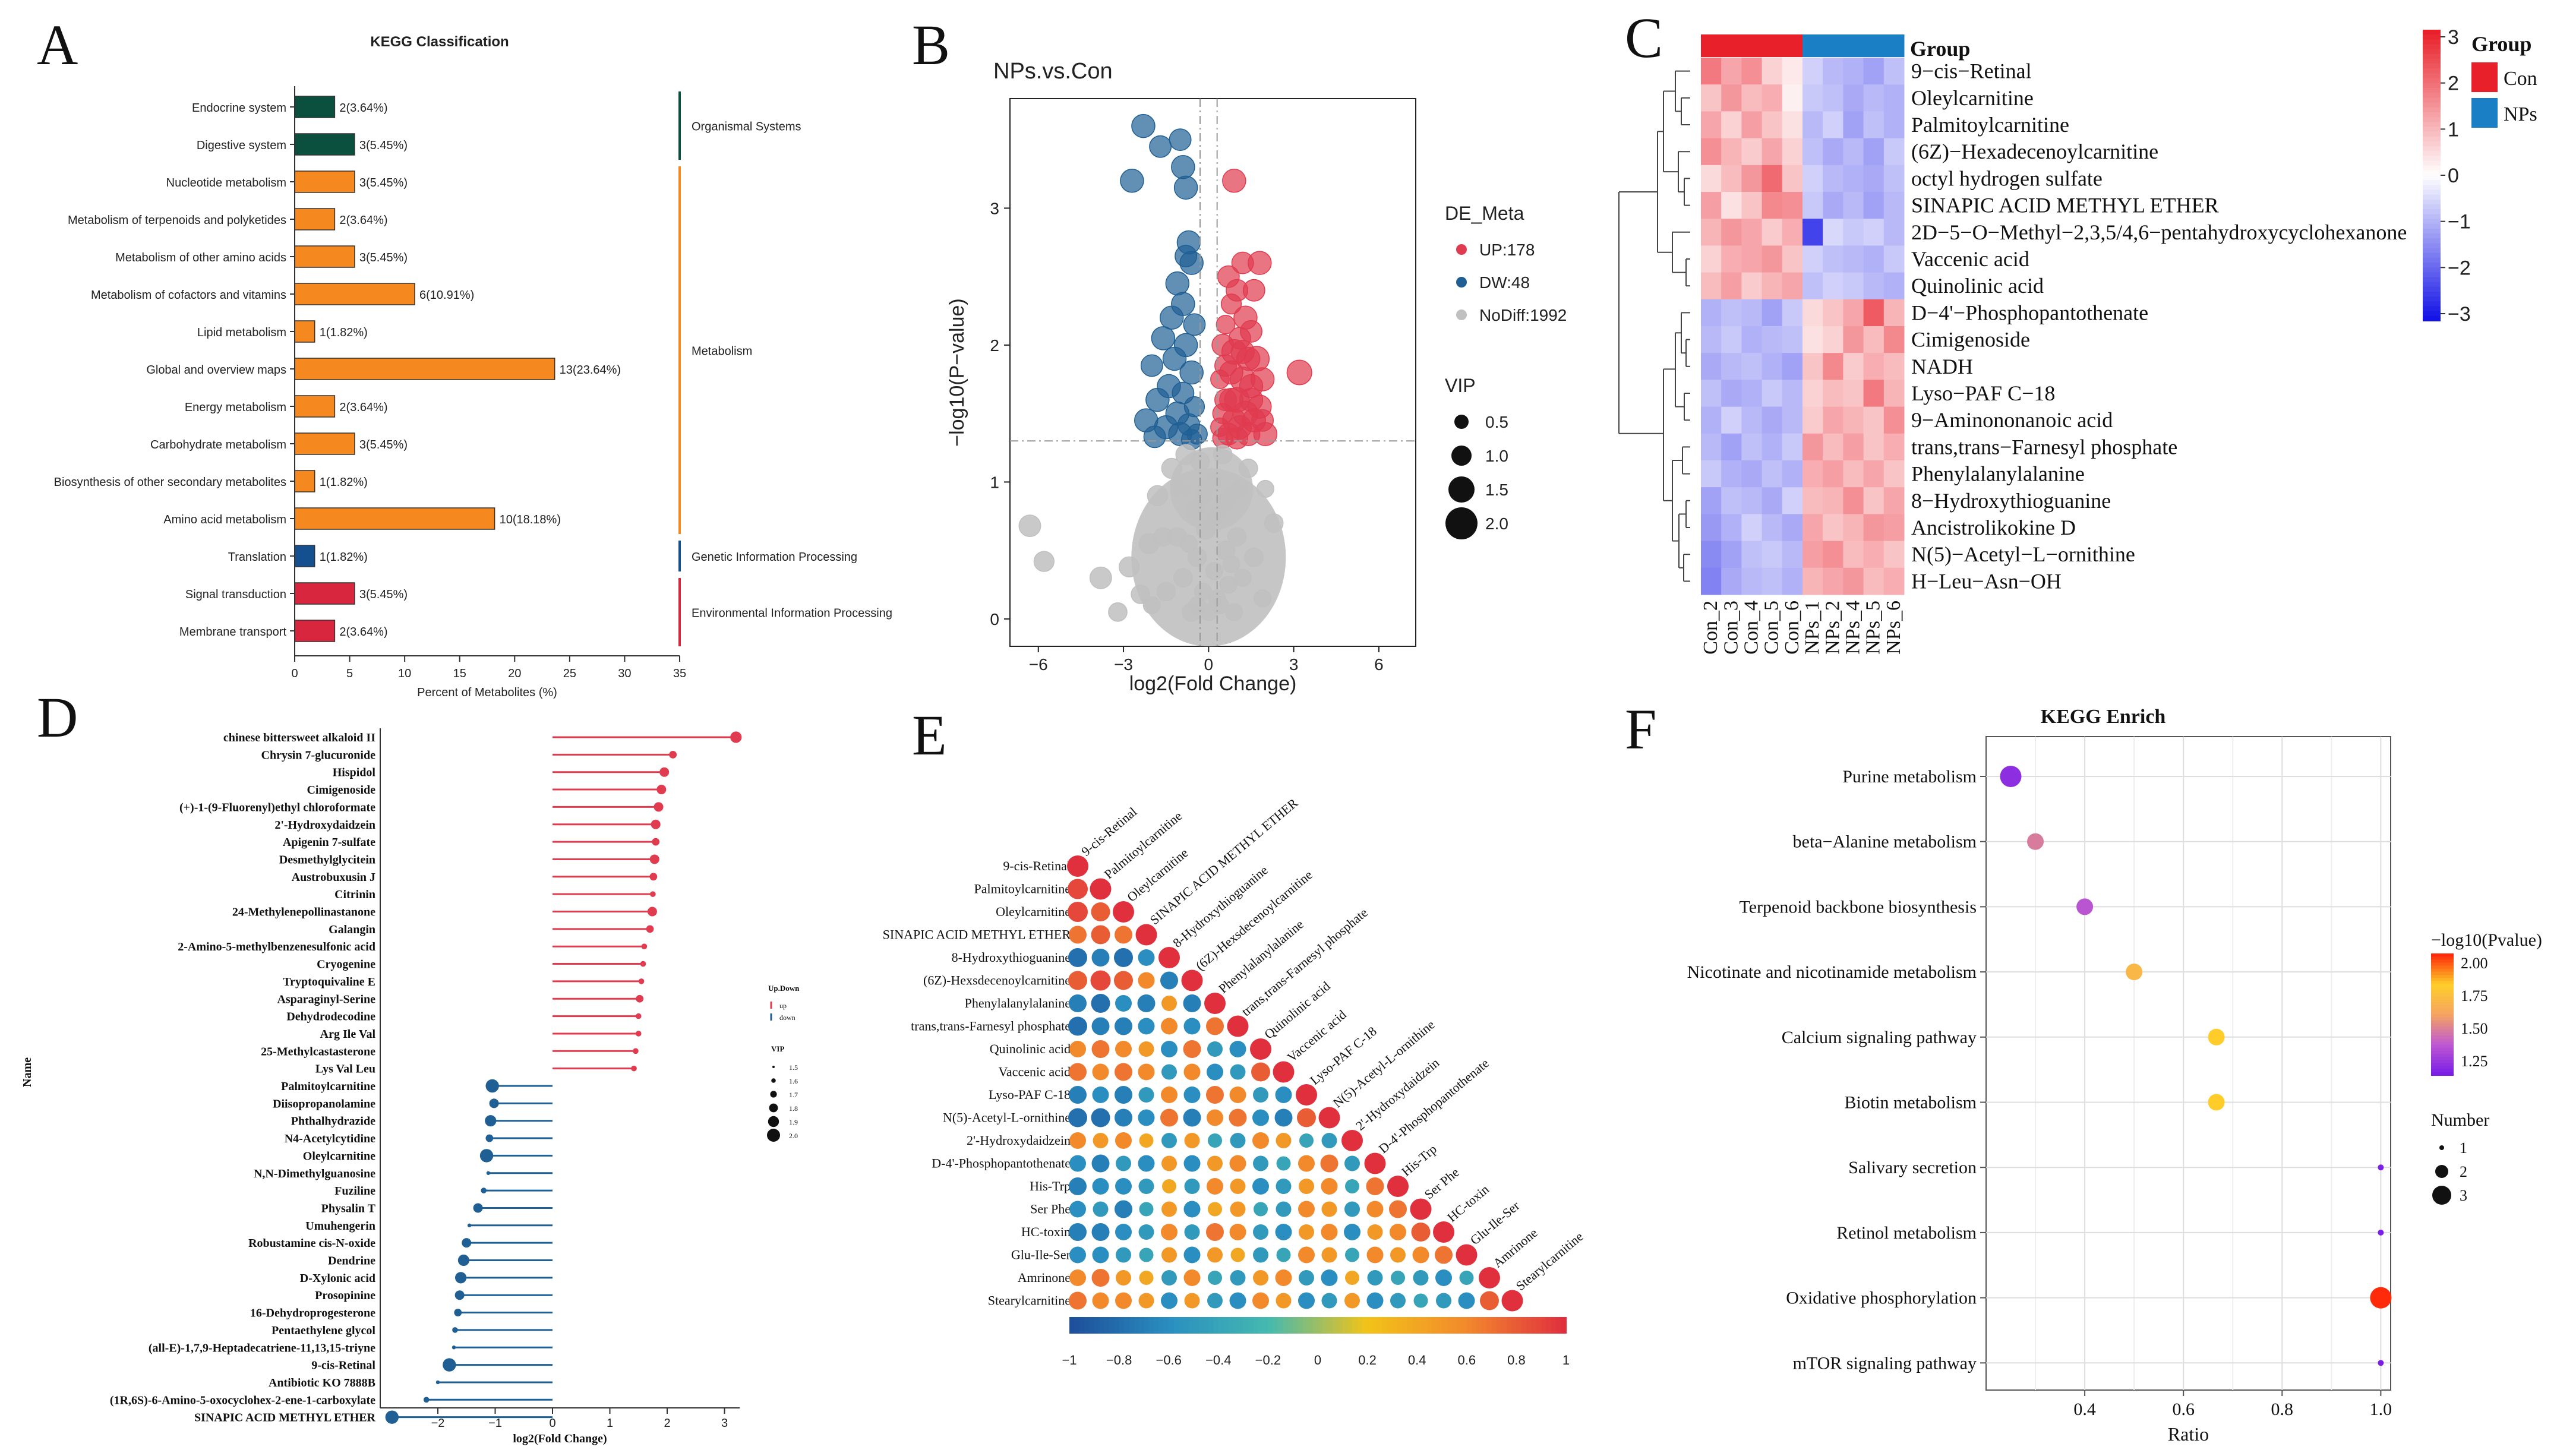 This screenshot has height=1456, width=2557. What do you see at coordinates (2460, 1120) in the screenshot?
I see `size-legend-title: Number` at bounding box center [2460, 1120].